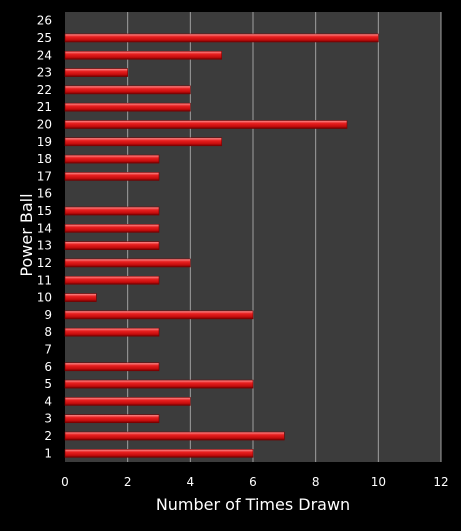 The width and height of the screenshot is (461, 531). I want to click on y-tick-label: 18, so click(44, 159).